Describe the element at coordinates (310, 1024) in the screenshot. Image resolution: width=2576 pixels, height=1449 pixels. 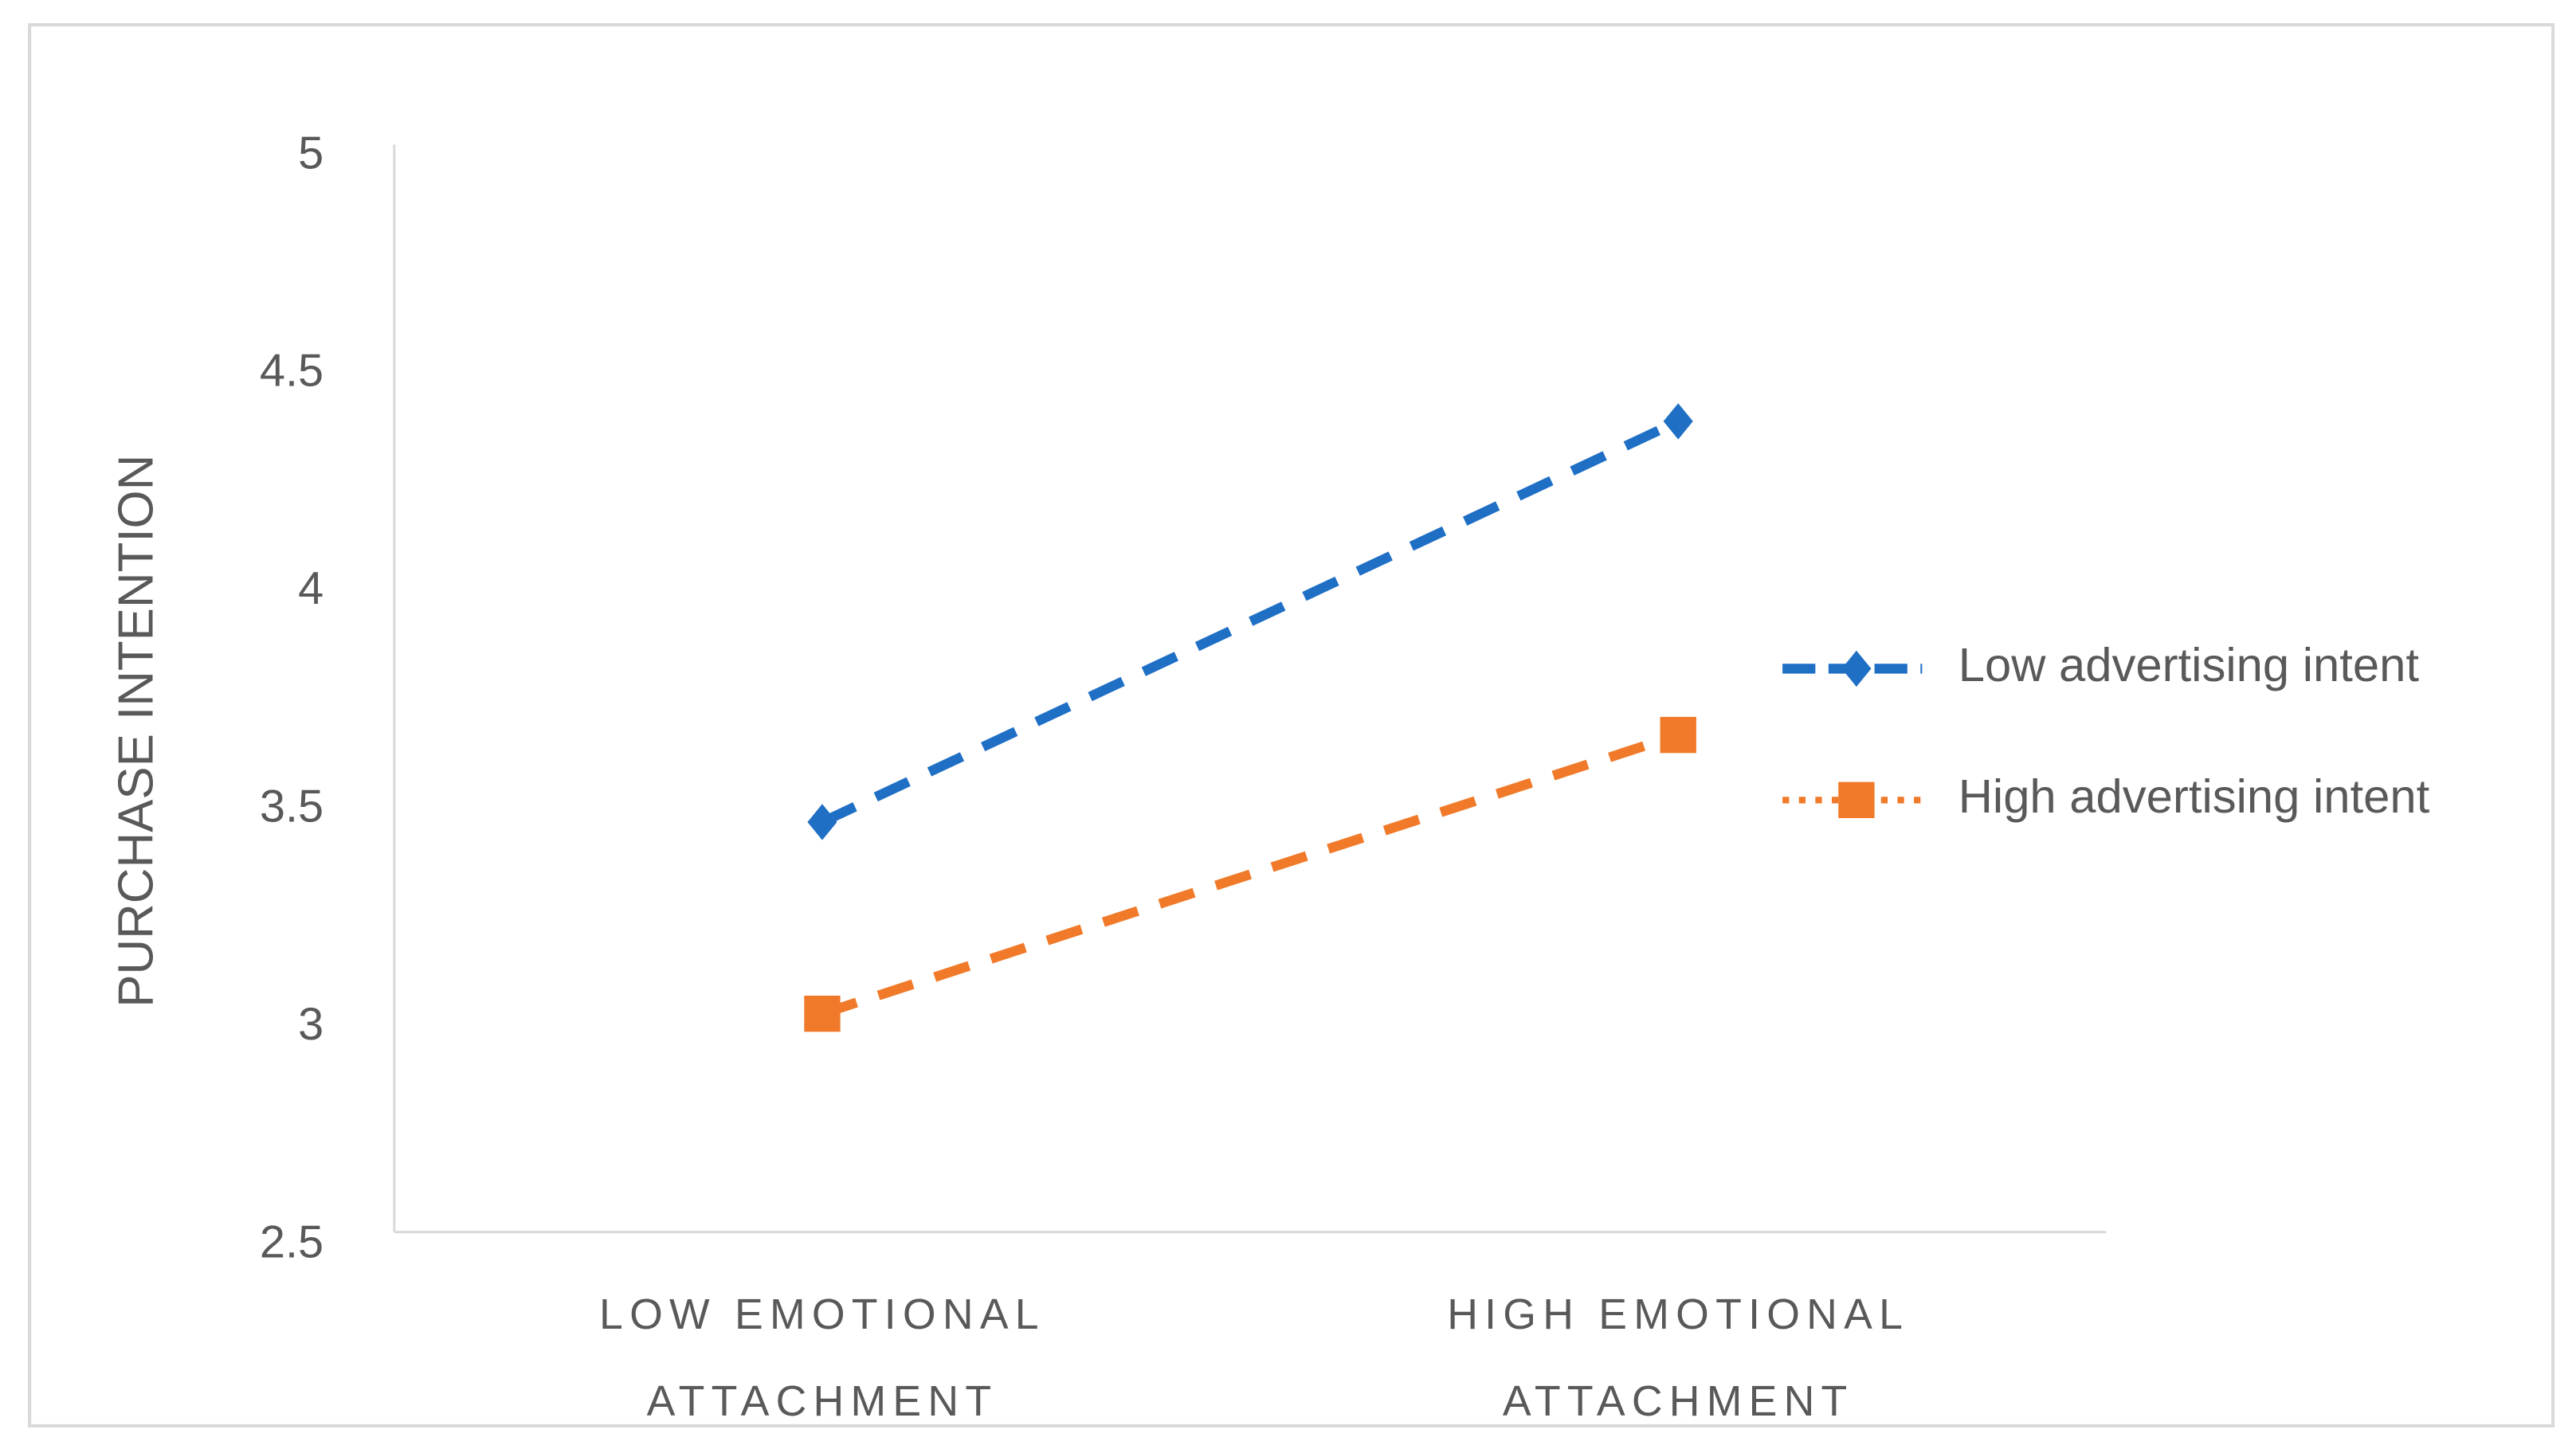
I see `y-tick-label: 3` at that location.